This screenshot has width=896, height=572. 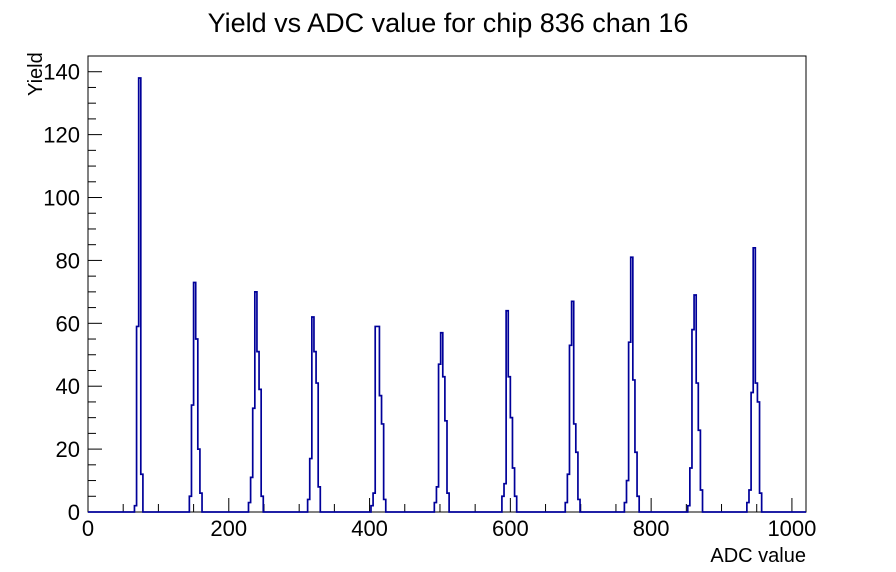 I want to click on y-tick-label: 0, so click(x=74, y=512).